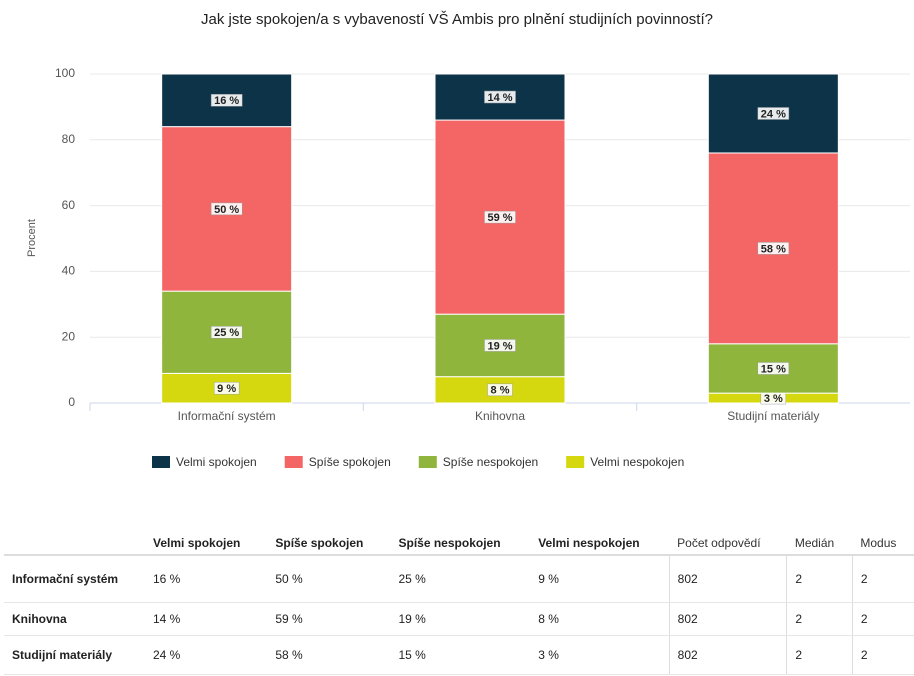  Describe the element at coordinates (206, 655) in the screenshot. I see `table-cell: 24 %` at that location.